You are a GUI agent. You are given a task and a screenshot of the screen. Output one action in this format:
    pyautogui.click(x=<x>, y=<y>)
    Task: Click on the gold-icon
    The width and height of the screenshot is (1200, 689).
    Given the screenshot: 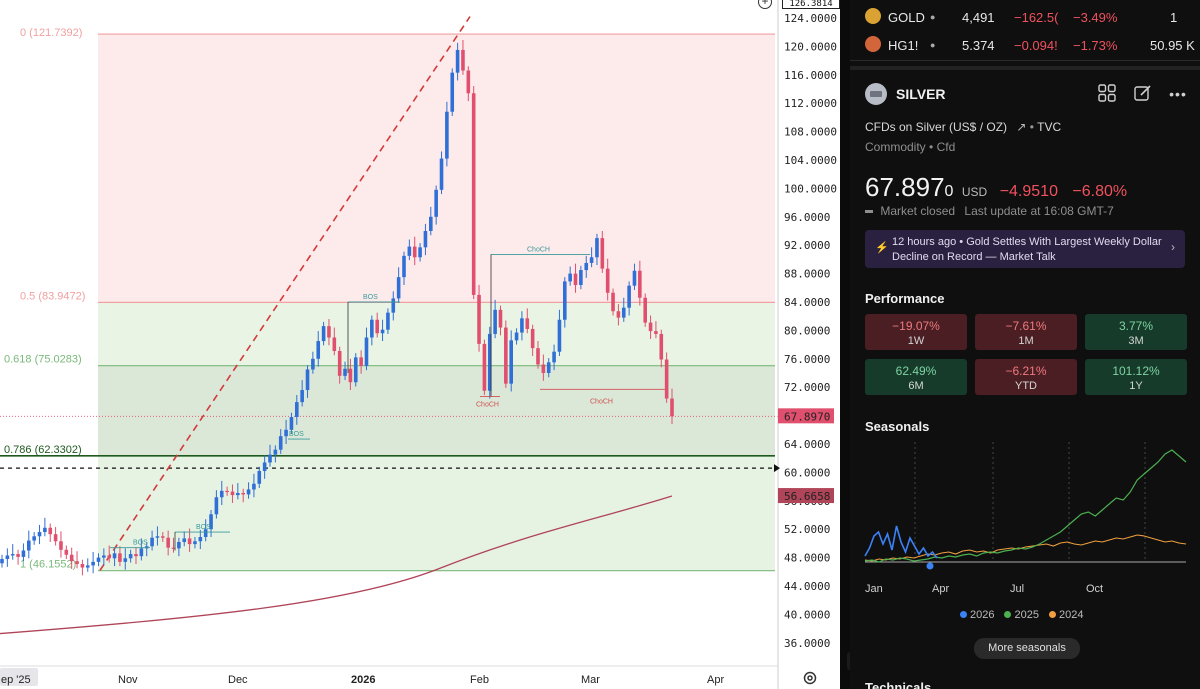 What is the action you would take?
    pyautogui.click(x=873, y=16)
    